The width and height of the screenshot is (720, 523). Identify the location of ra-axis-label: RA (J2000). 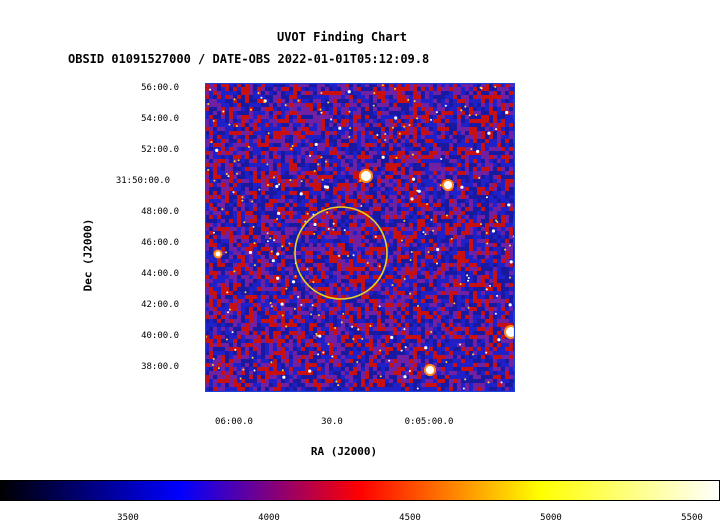
(344, 451).